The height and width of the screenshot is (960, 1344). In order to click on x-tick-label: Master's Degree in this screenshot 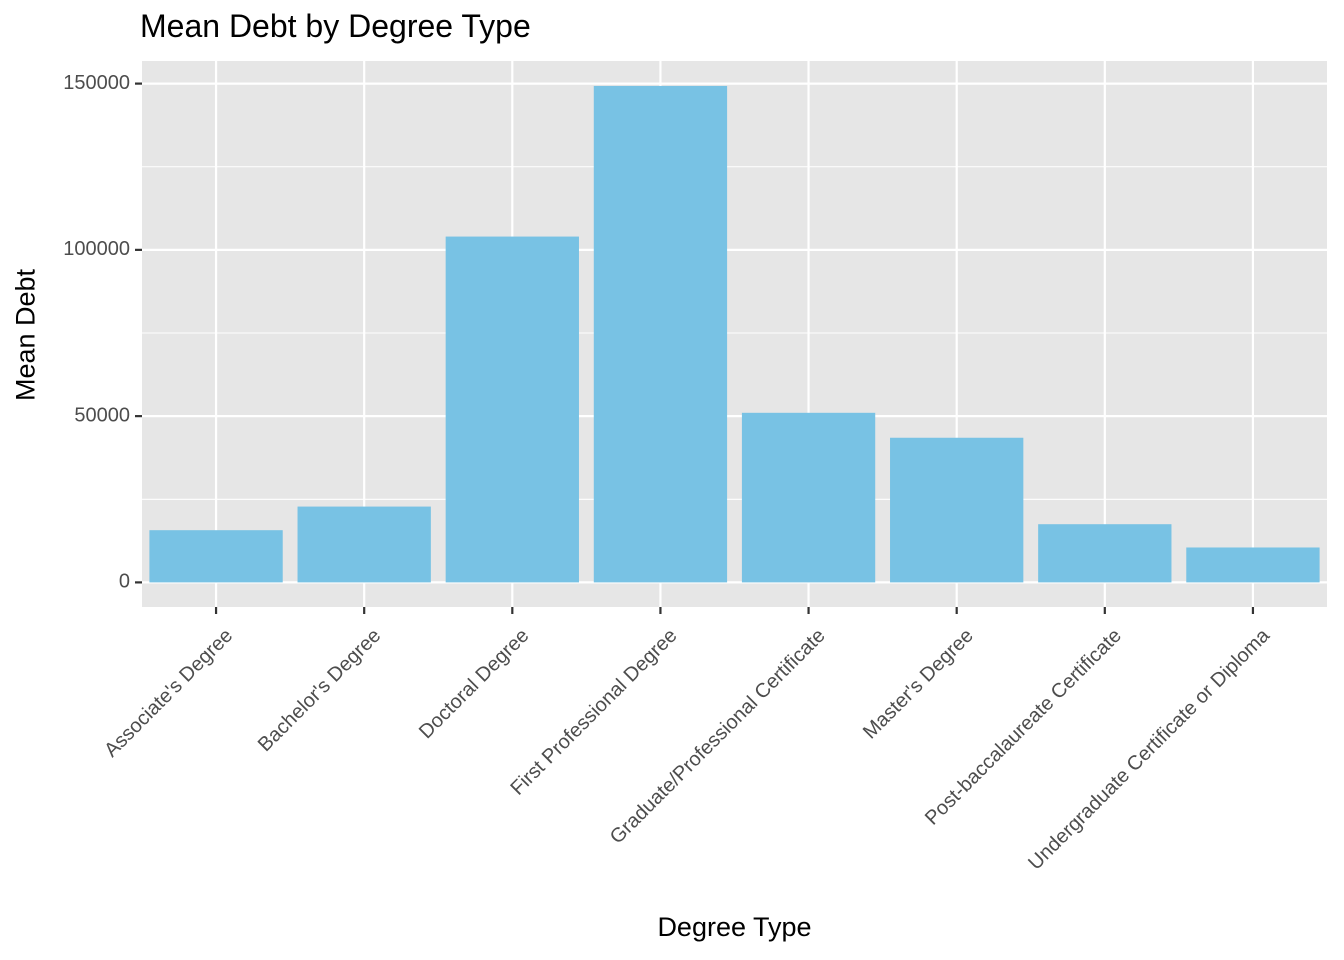, I will do `click(918, 684)`.